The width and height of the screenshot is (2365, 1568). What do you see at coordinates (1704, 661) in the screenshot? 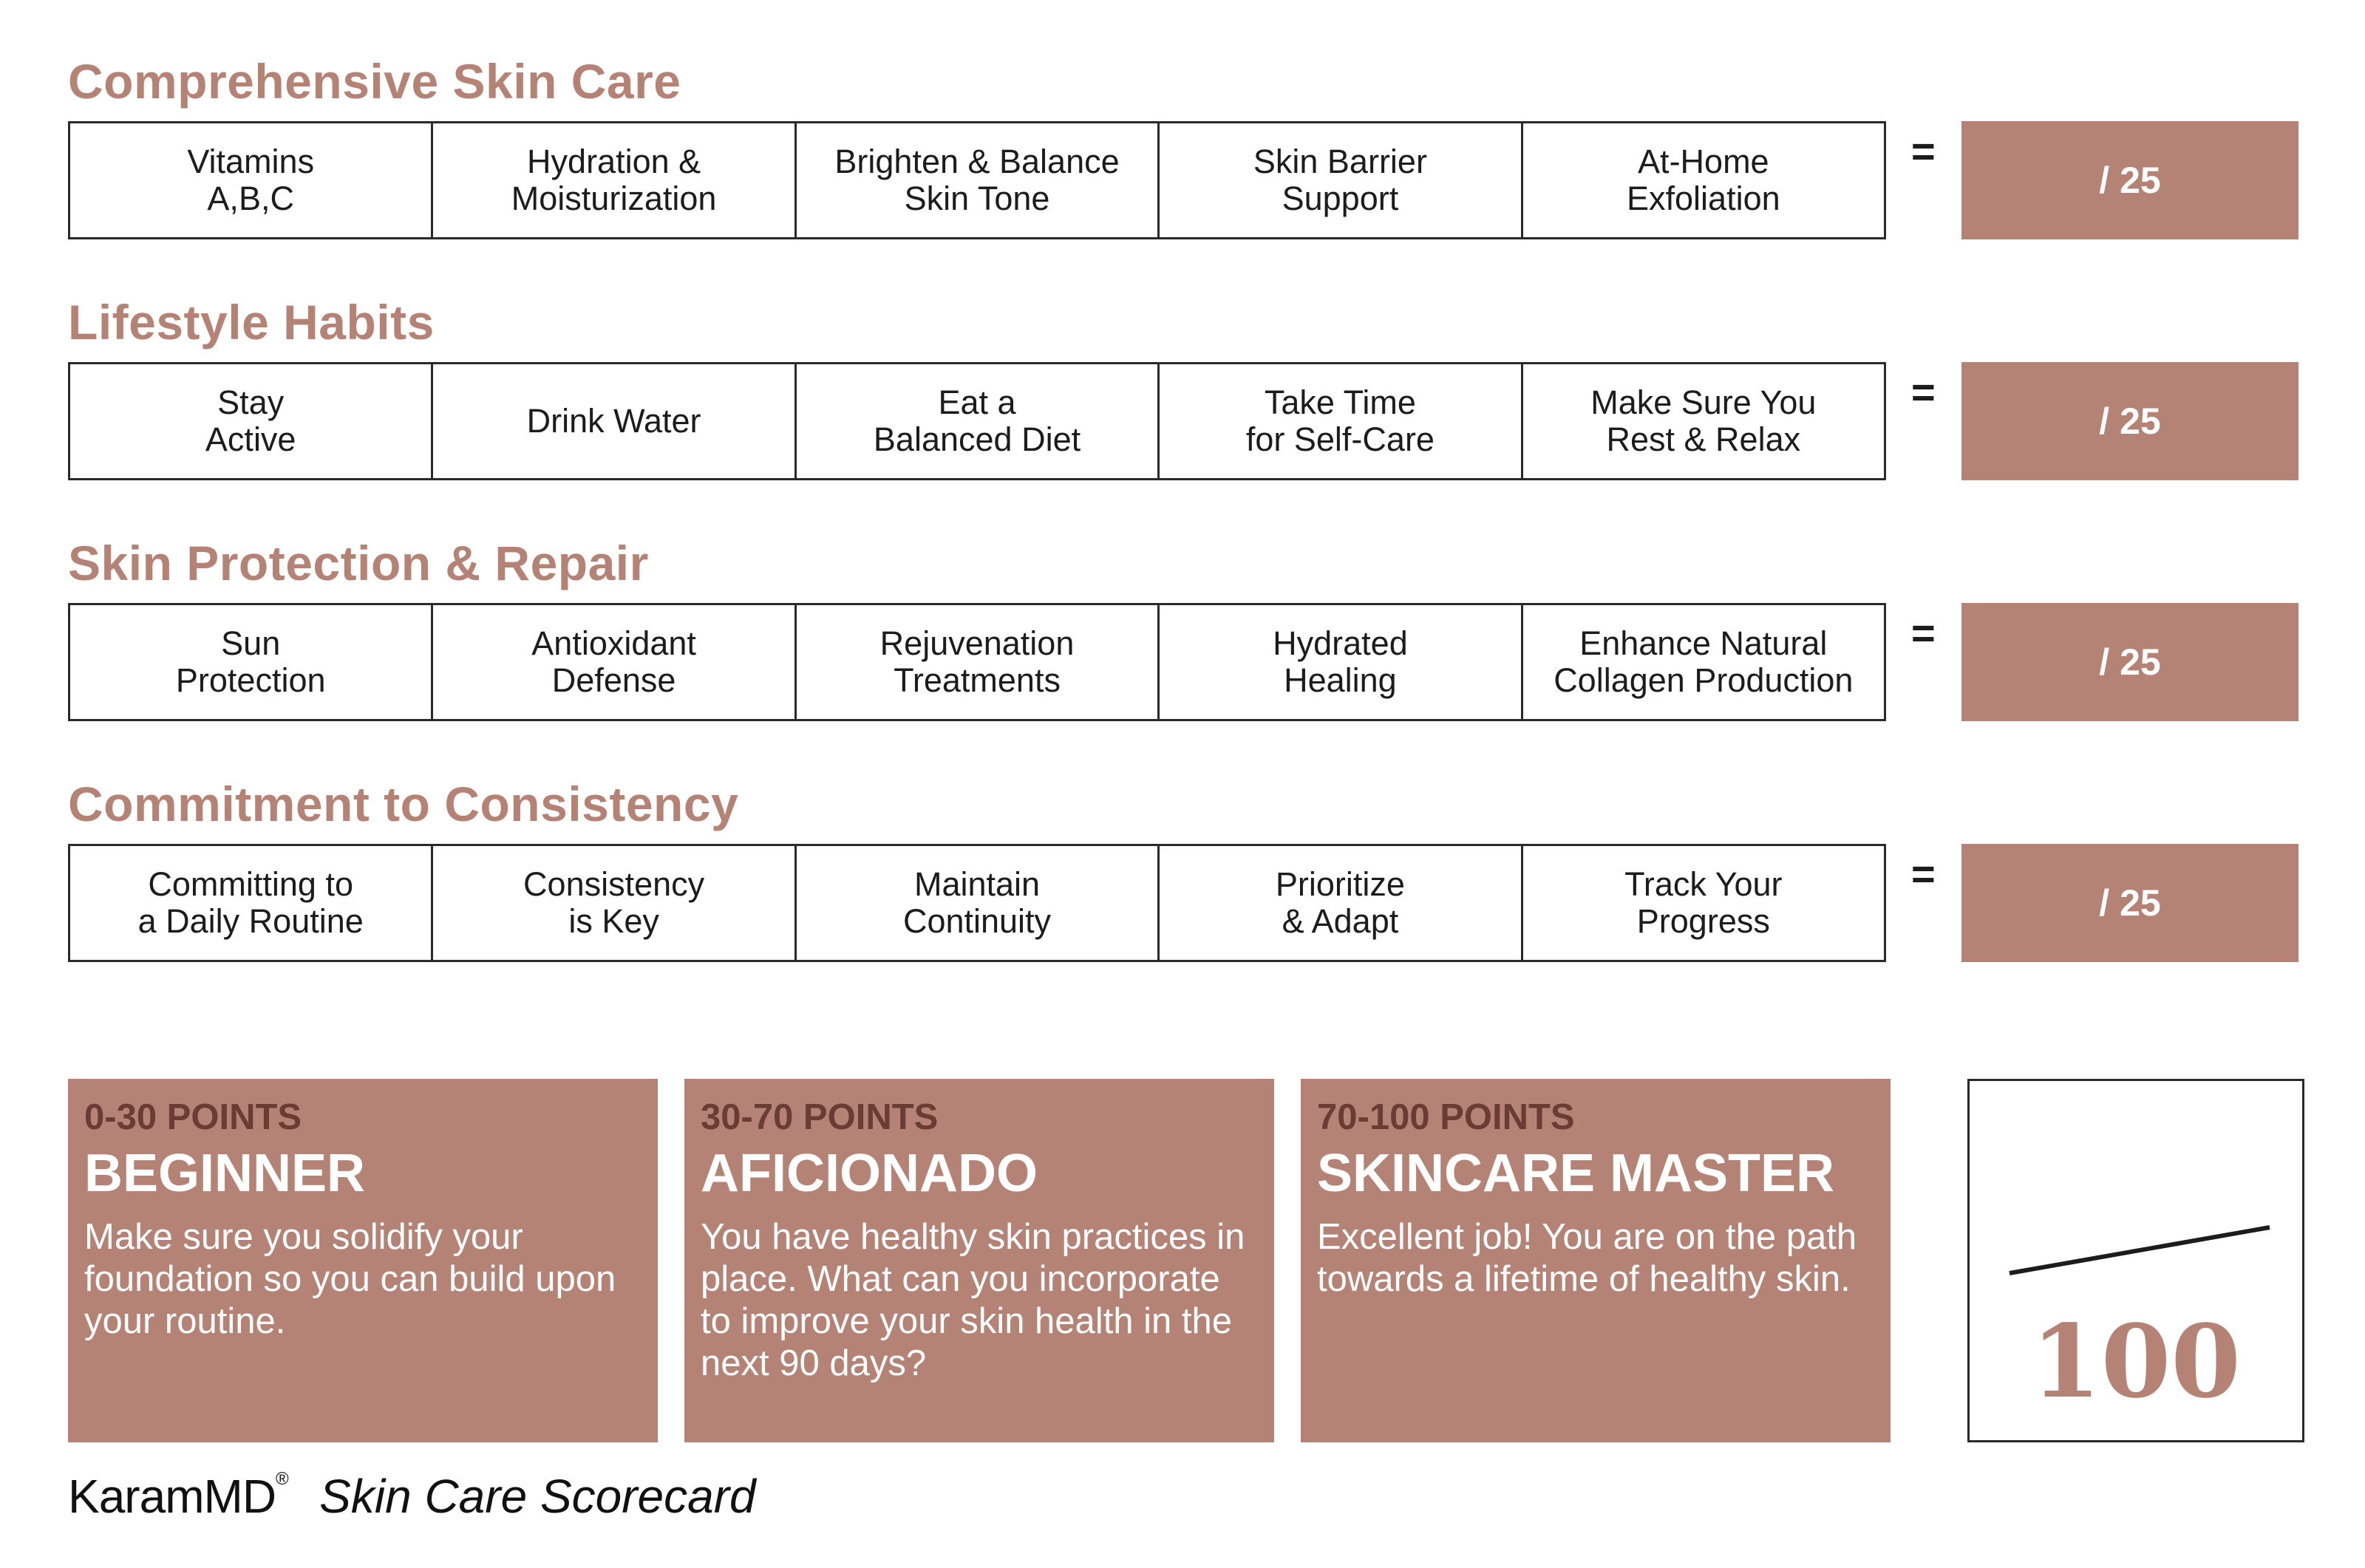
I see `habit-cell: Enhance Natural Collagen Production` at bounding box center [1704, 661].